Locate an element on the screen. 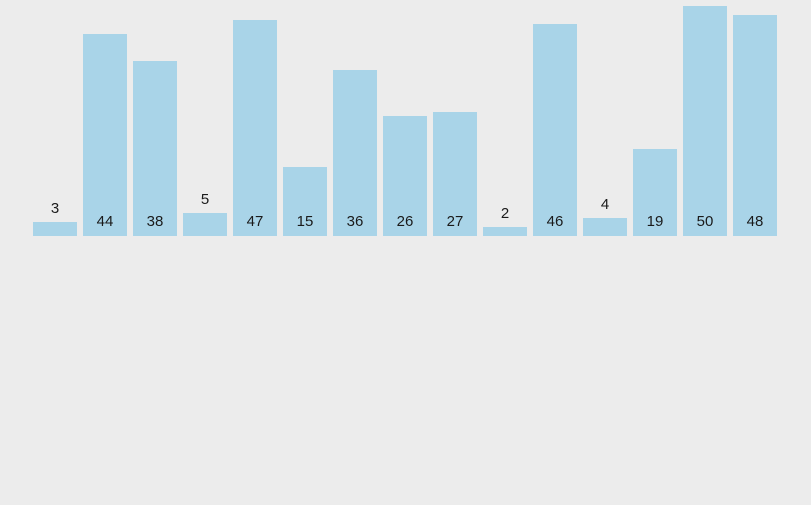  bar-value-label: 48 is located at coordinates (755, 221).